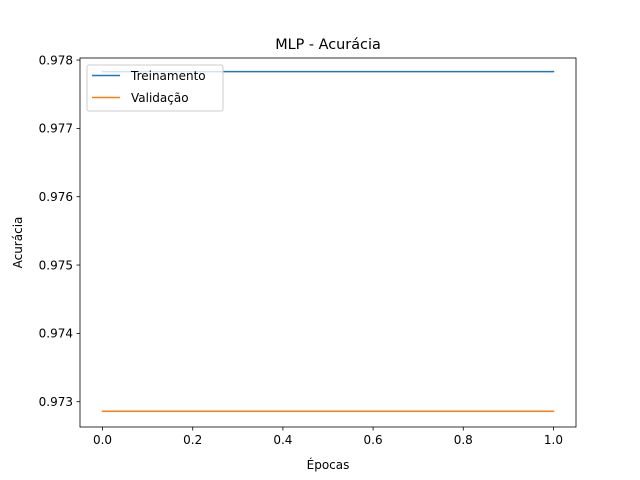 The width and height of the screenshot is (640, 480). Describe the element at coordinates (553, 440) in the screenshot. I see `x-tick-label: 1.0` at that location.